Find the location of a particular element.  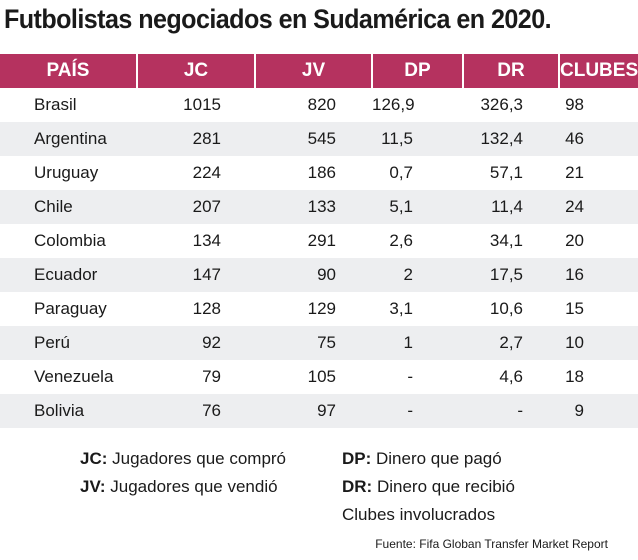

cell-dp: 0,7 is located at coordinates (417, 173).